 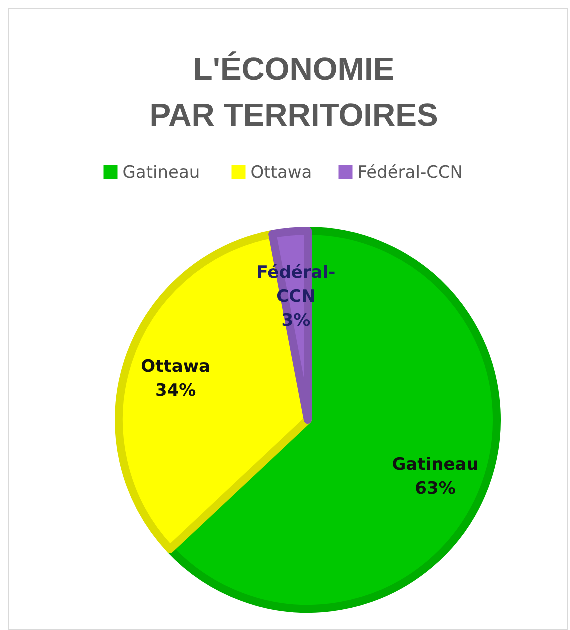 What do you see at coordinates (175, 391) in the screenshot?
I see `data-label: 34%` at bounding box center [175, 391].